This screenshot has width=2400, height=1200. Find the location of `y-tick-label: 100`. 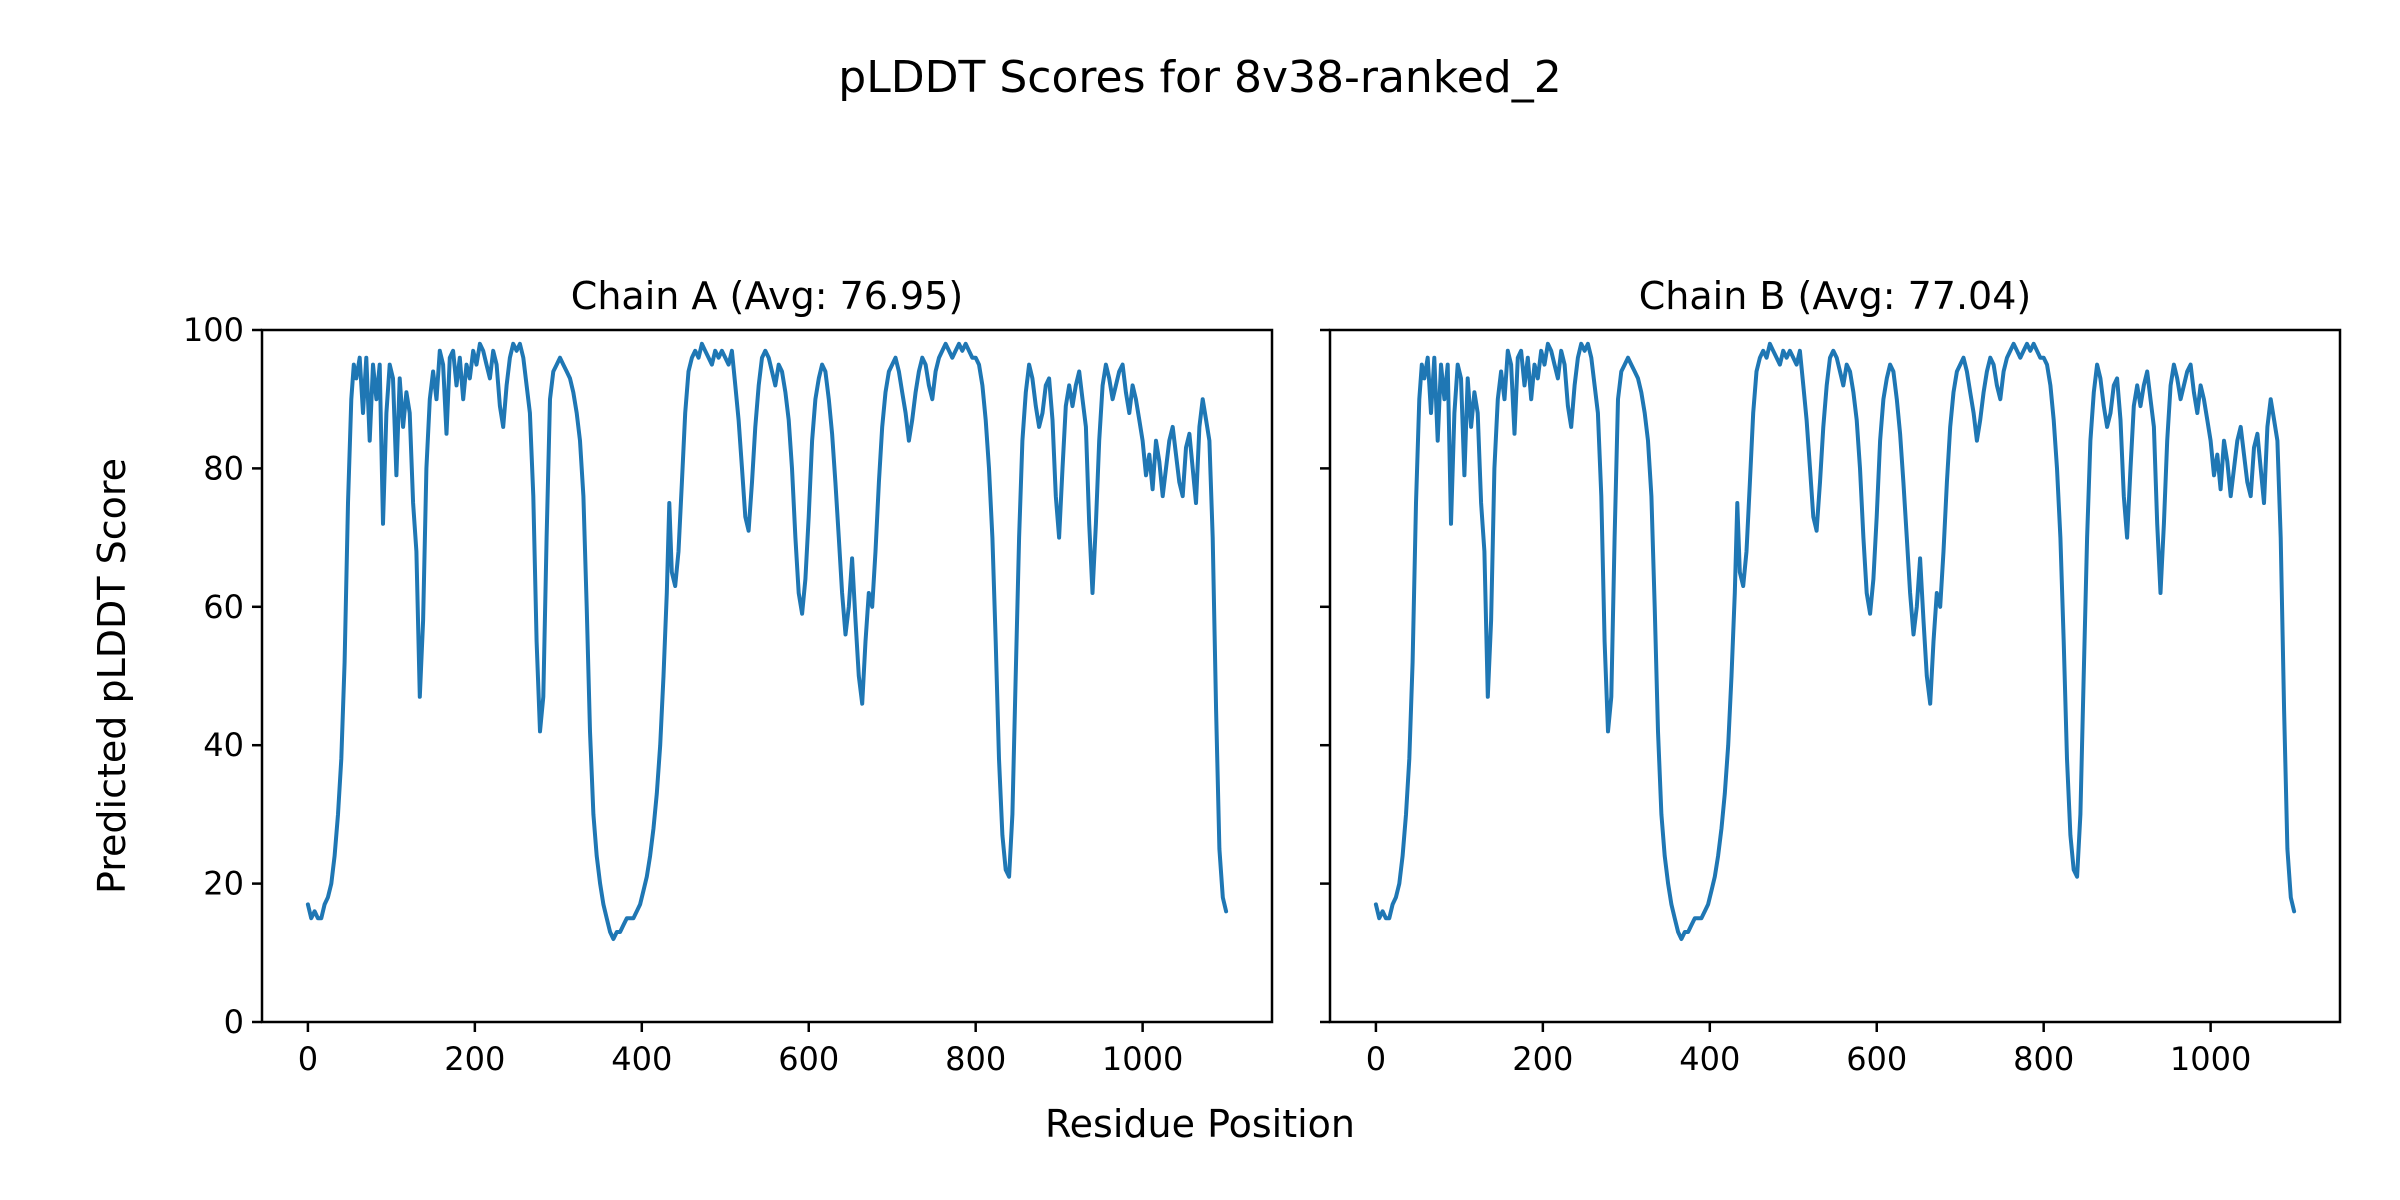

y-tick-label: 100 is located at coordinates (213, 330).